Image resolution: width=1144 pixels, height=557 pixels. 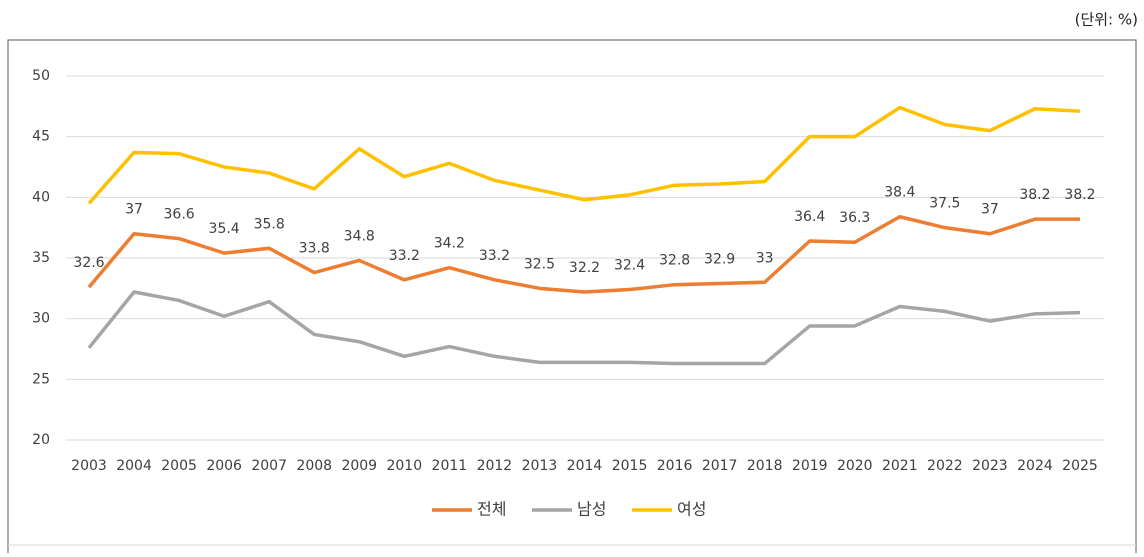 What do you see at coordinates (944, 204) in the screenshot?
I see `data-label: 37.5` at bounding box center [944, 204].